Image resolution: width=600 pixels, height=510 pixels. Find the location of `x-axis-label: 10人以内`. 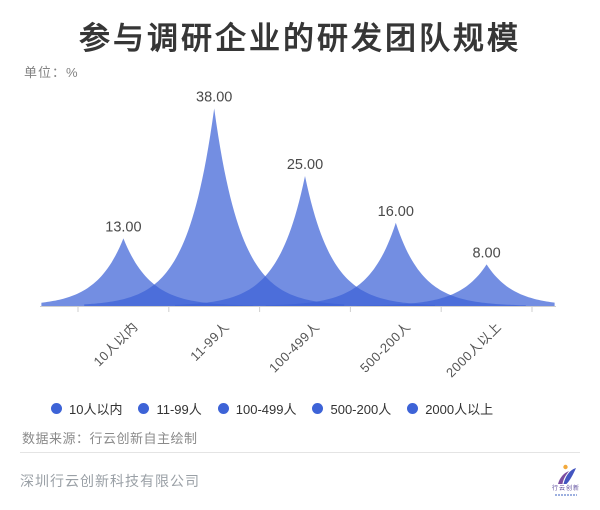

x-axis-label: 10人以内 is located at coordinates (116, 344).